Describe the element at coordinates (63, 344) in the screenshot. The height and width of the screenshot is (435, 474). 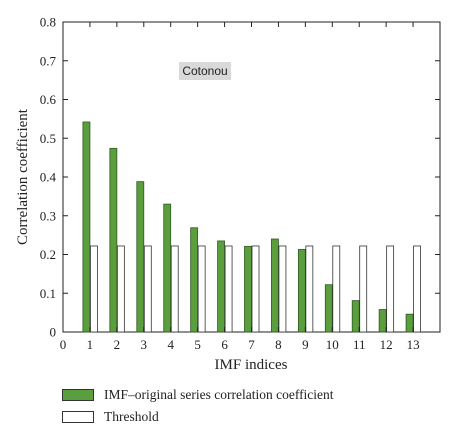
I see `x-tick-label: 0` at that location.